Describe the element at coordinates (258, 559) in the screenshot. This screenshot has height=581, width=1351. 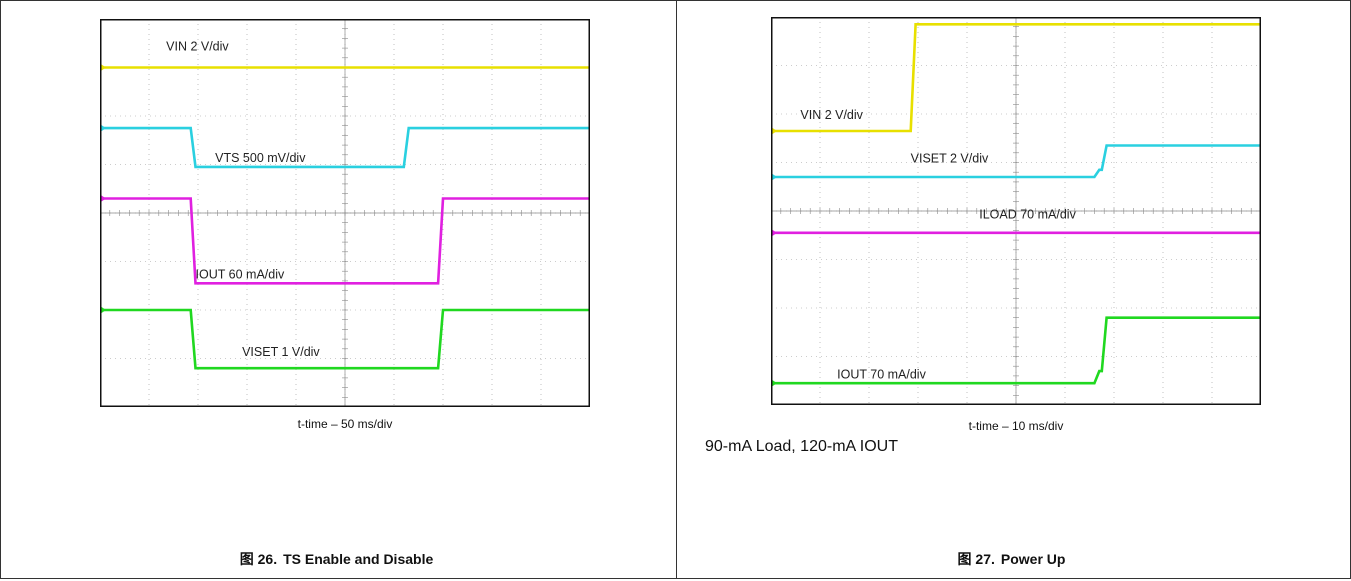
I see `figure-number: 图 26.` at that location.